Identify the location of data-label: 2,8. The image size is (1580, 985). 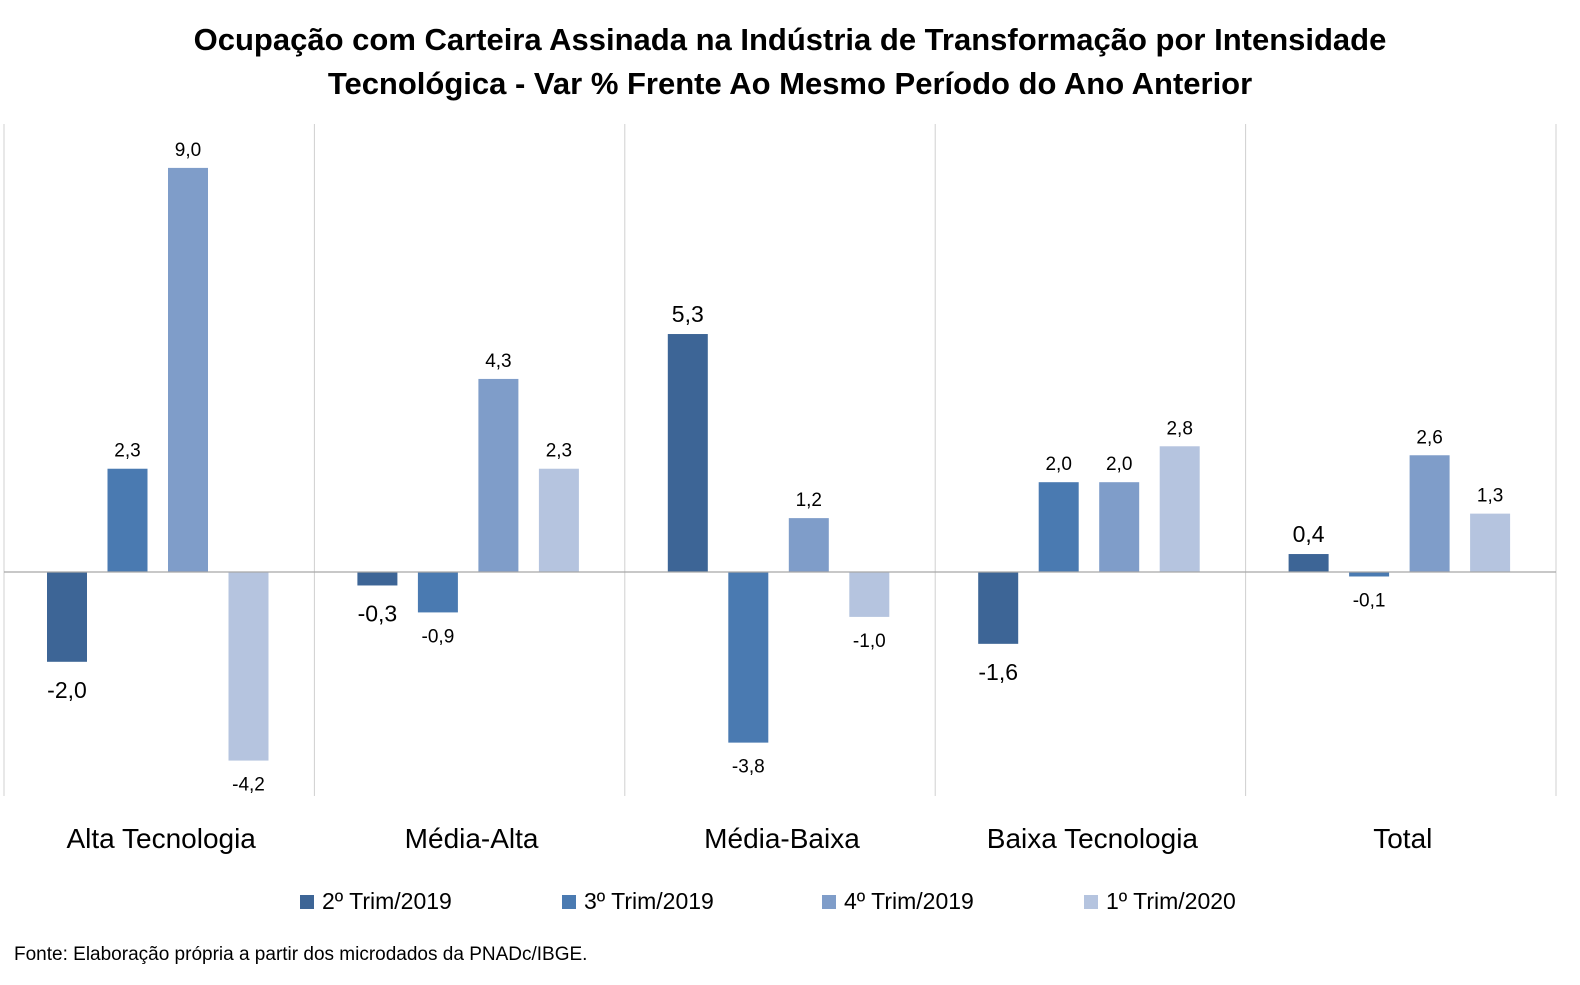
(1179, 428).